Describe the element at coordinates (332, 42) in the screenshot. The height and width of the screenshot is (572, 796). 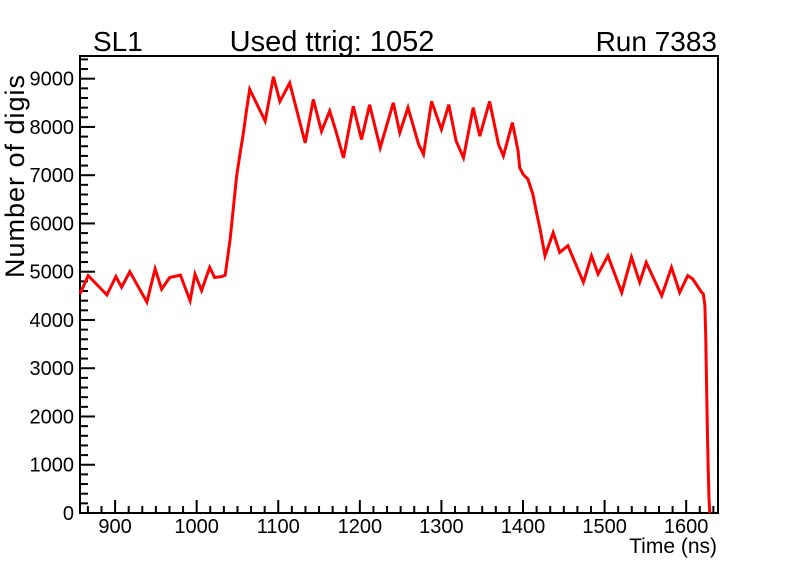
I see `chart-title: Used ttrig: 1052` at that location.